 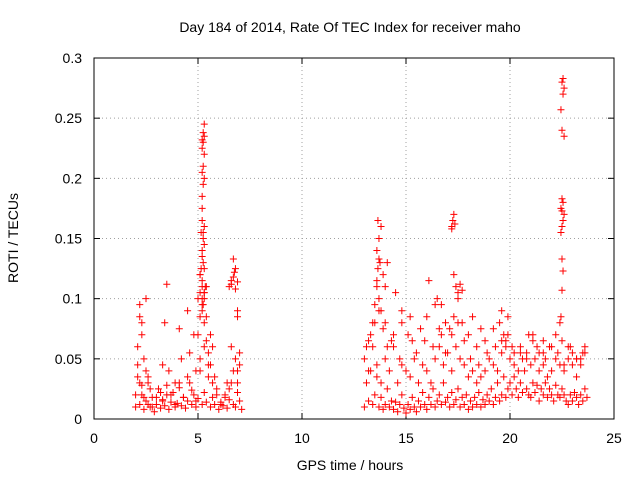 What do you see at coordinates (406, 438) in the screenshot?
I see `x-tick-label: 15` at bounding box center [406, 438].